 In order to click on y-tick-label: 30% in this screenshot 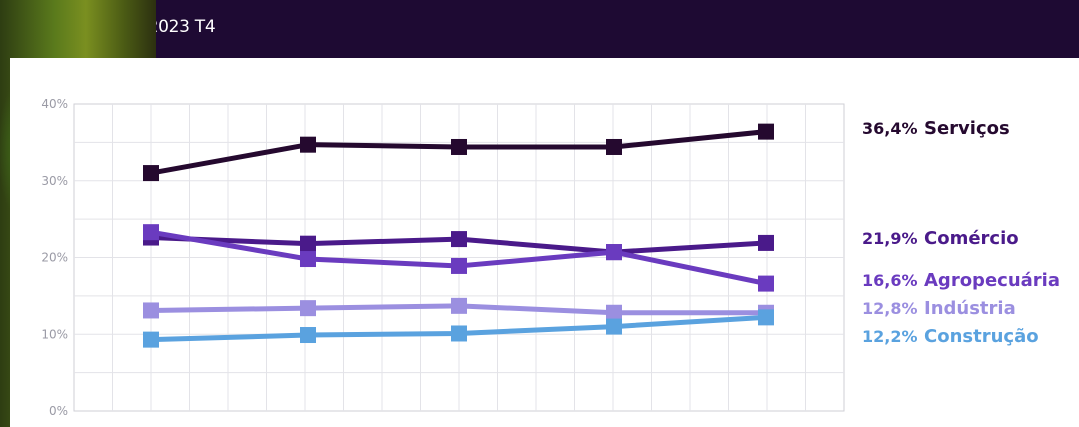, I will do `click(54, 181)`.